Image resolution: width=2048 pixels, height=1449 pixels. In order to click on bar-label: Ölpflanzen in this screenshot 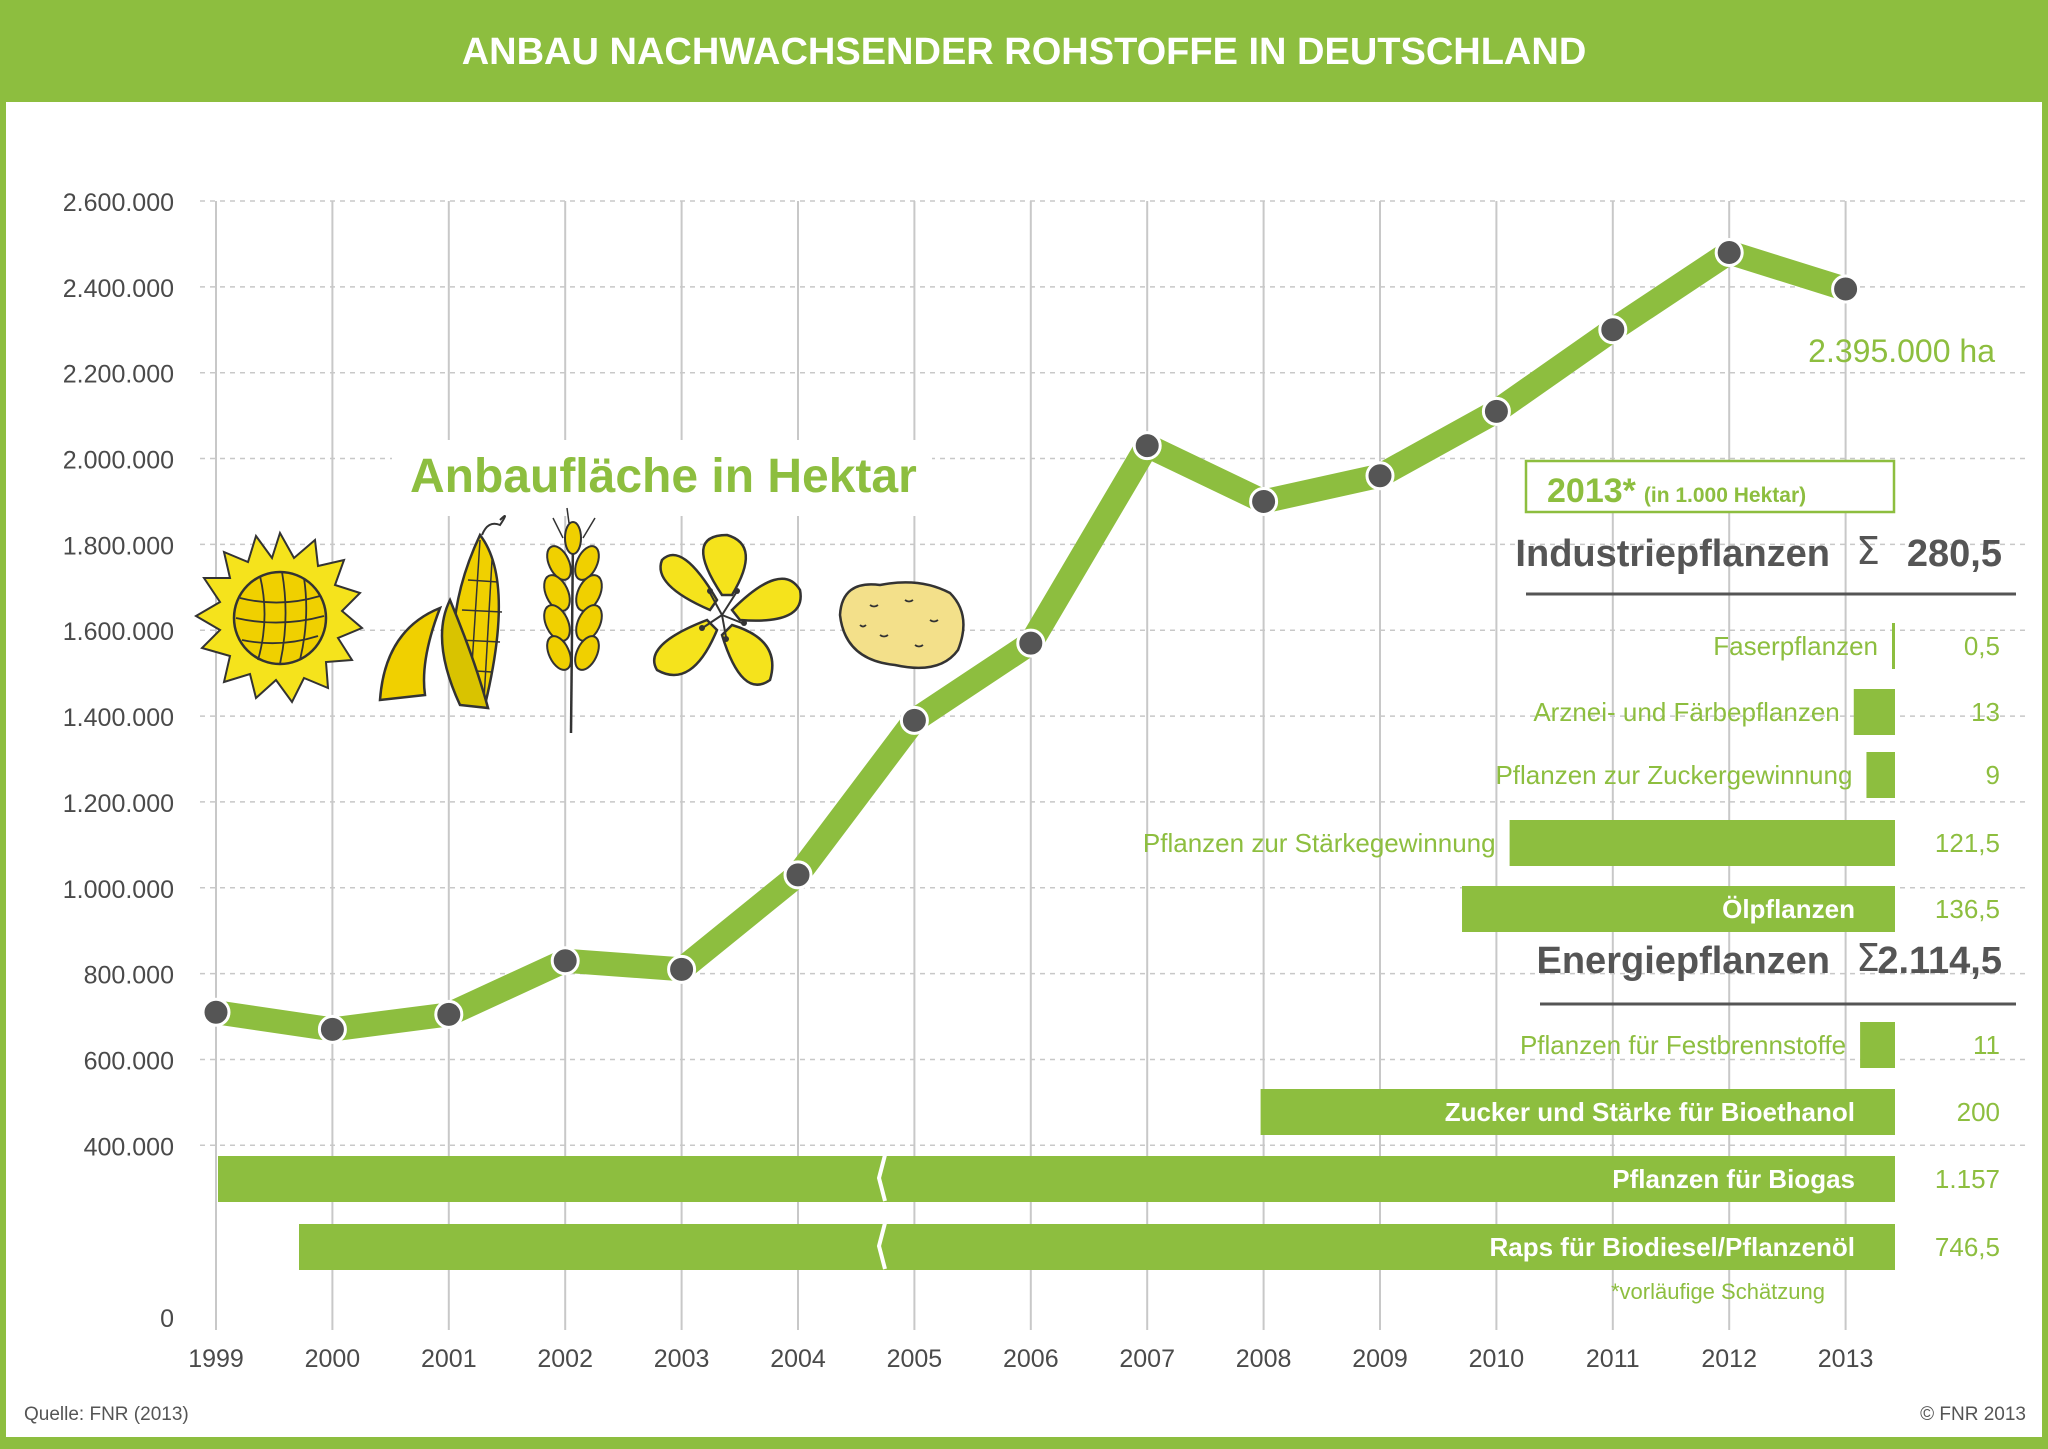, I will do `click(1788, 909)`.